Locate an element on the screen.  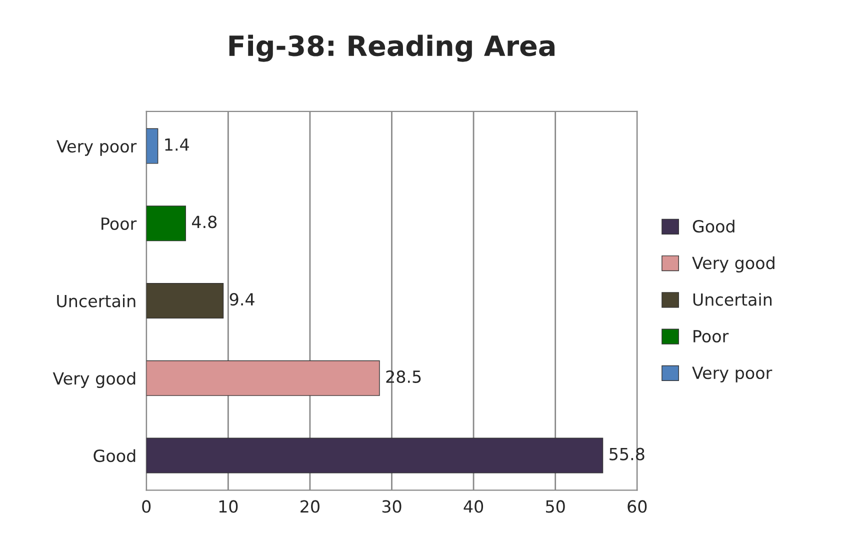
data-label: 55.8 is located at coordinates (627, 454).